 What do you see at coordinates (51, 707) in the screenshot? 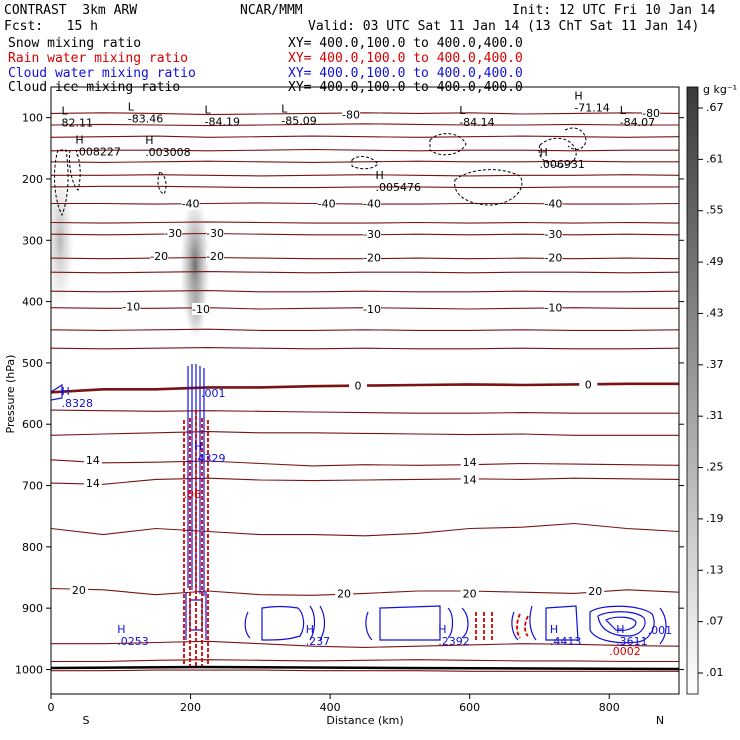
I see `x-tick-label: 0` at bounding box center [51, 707].